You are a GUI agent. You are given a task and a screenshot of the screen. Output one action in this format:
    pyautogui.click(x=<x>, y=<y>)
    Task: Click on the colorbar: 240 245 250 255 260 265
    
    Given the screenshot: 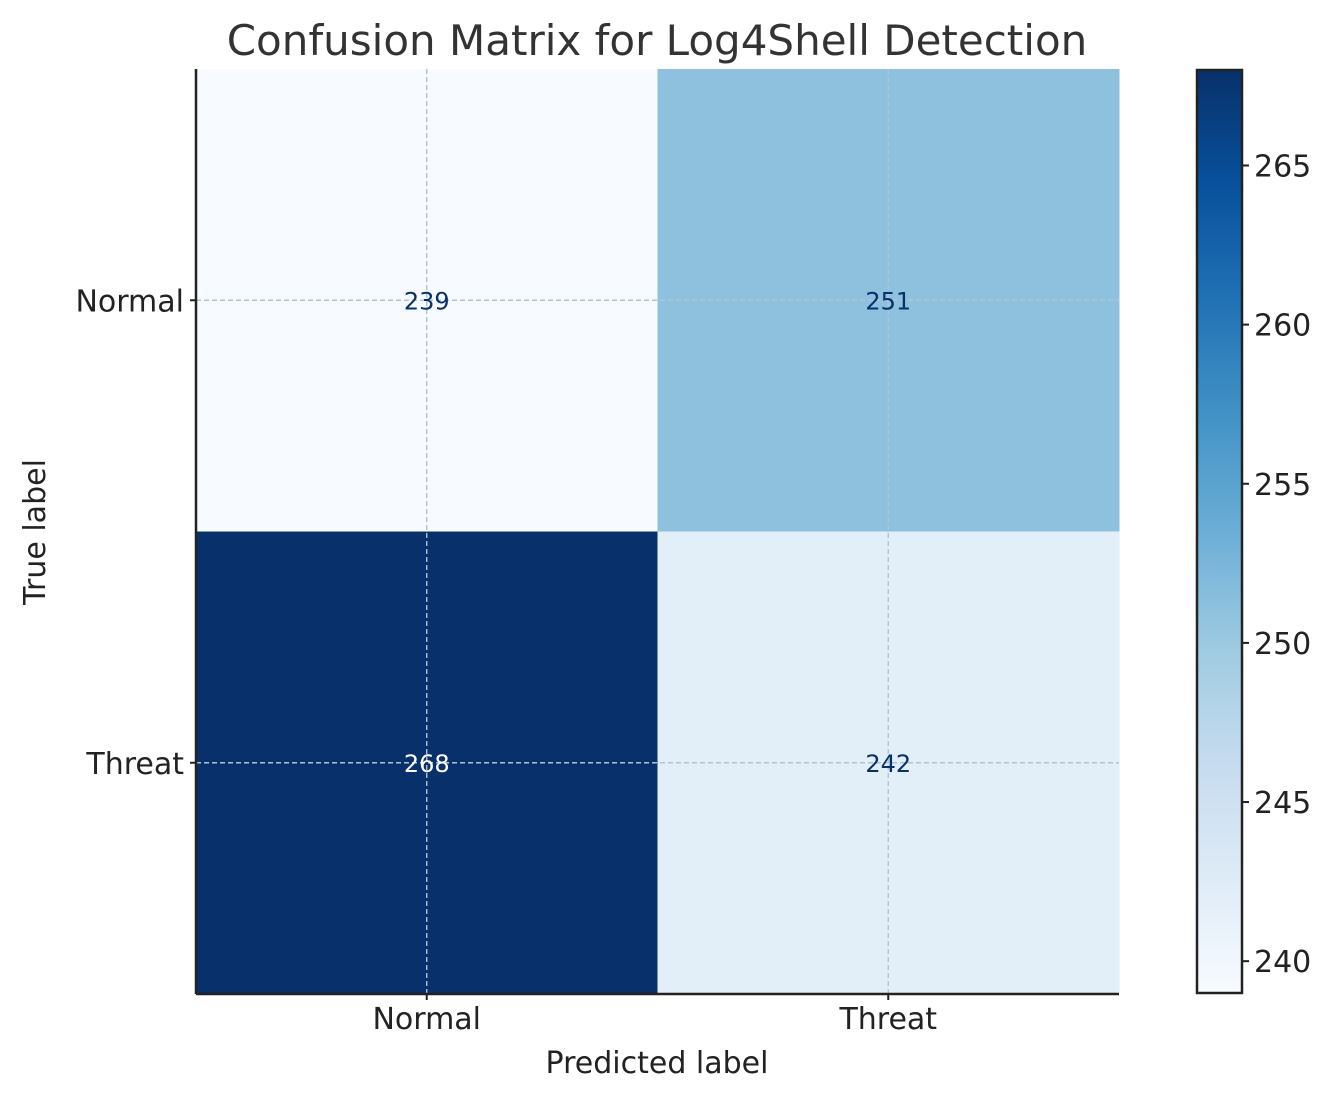 What is the action you would take?
    pyautogui.click(x=1253, y=531)
    